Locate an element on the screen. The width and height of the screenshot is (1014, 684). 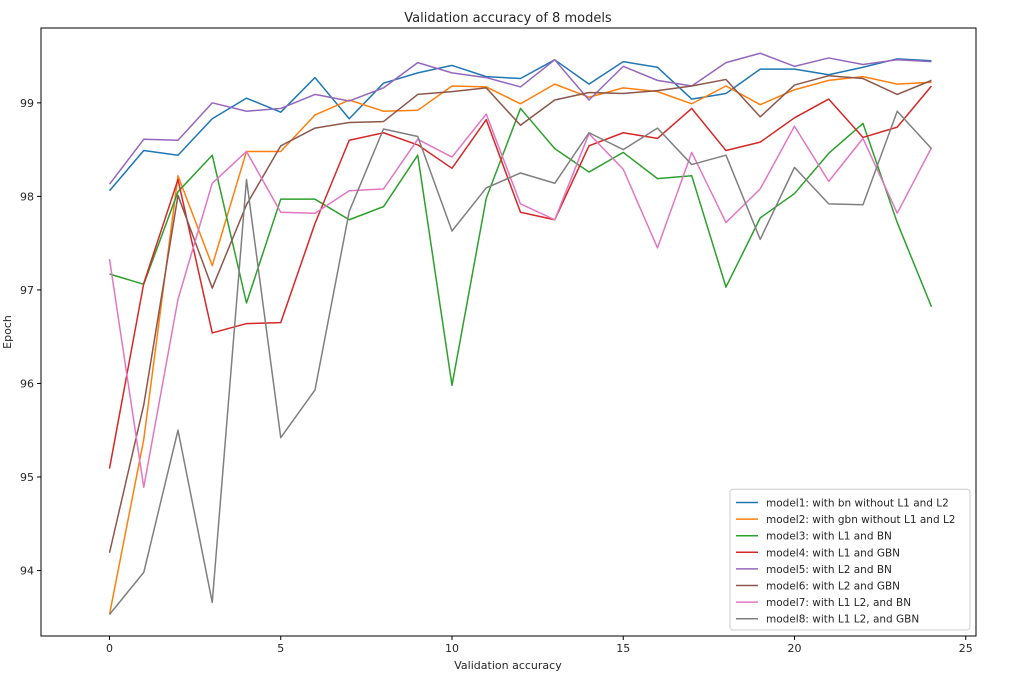
legend-label: model3: with L1 and BN is located at coordinates (829, 537).